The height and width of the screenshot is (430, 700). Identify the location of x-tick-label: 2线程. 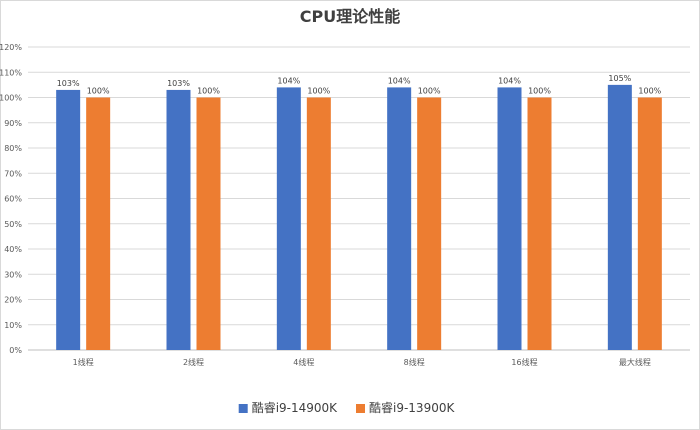
(193, 362).